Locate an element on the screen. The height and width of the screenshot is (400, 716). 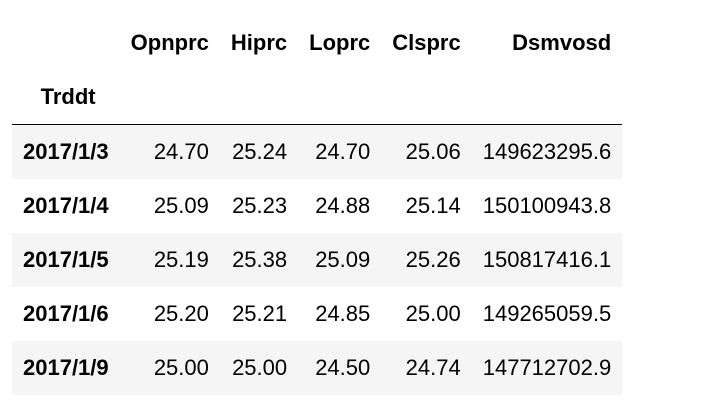
cell-clsprc: 24.74 is located at coordinates (433, 367).